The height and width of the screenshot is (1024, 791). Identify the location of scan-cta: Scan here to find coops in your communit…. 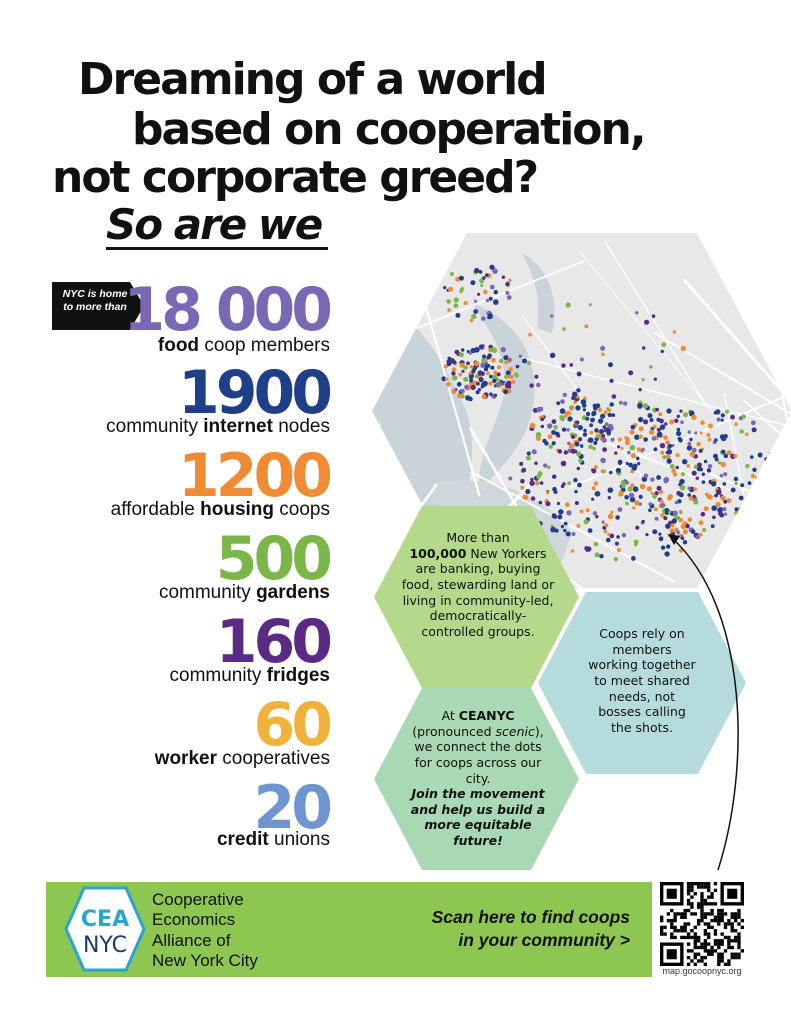
(515, 929).